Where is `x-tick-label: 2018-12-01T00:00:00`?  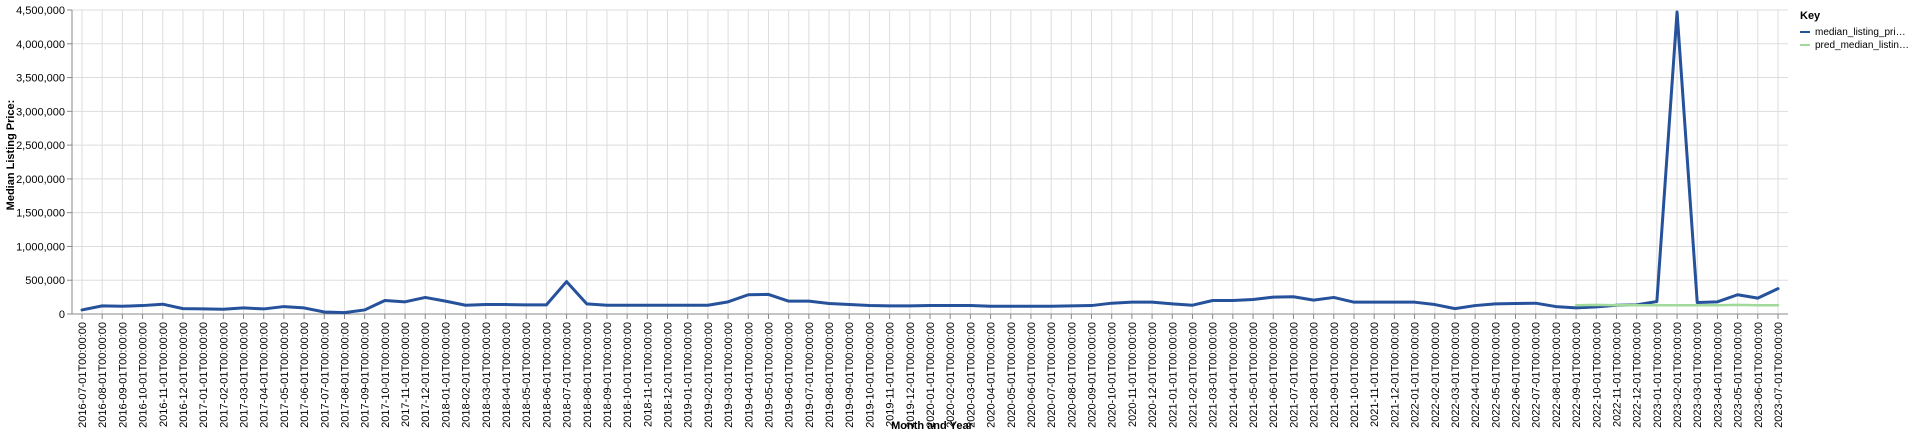 x-tick-label: 2018-12-01T00:00:00 is located at coordinates (669, 375).